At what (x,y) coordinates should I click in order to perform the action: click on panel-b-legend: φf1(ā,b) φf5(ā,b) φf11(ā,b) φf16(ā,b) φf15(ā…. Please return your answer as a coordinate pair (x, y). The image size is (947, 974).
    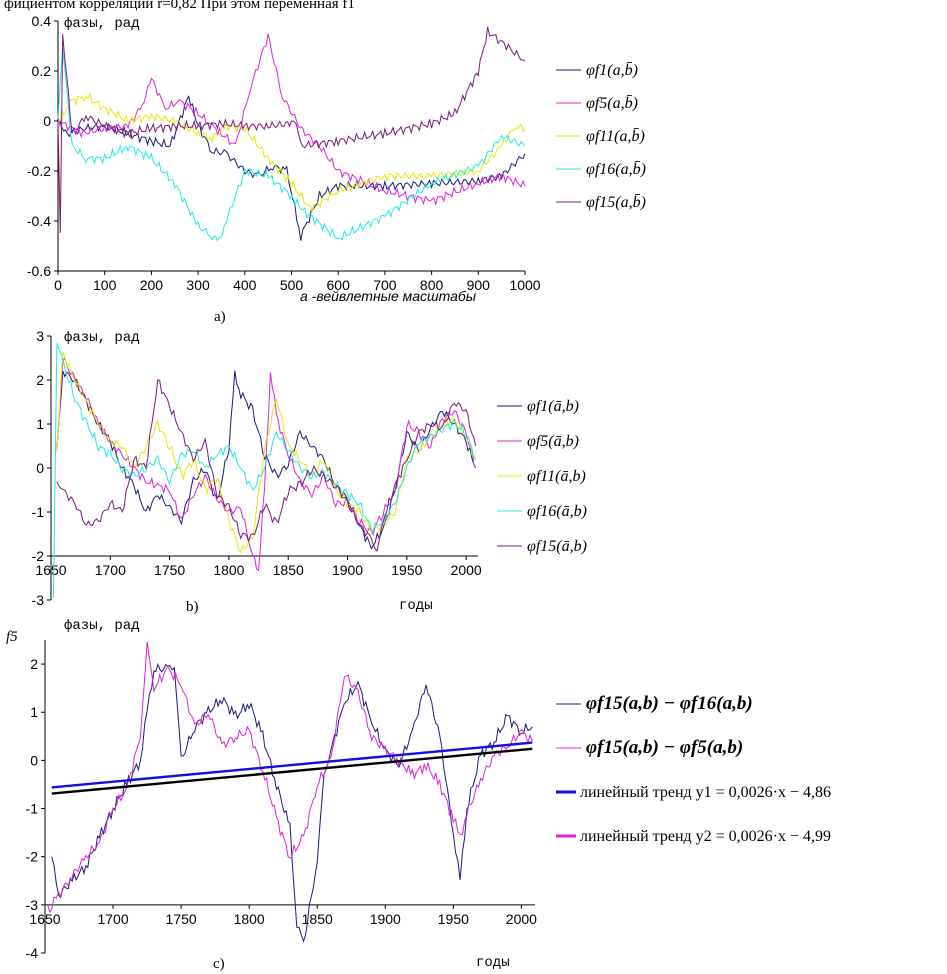
    Looking at the image, I should click on (542, 476).